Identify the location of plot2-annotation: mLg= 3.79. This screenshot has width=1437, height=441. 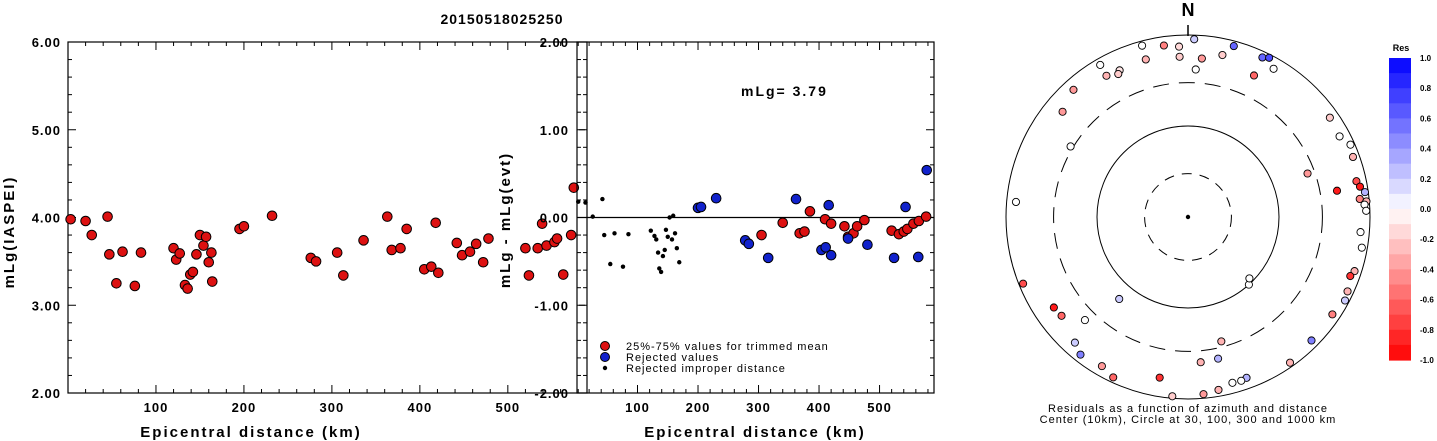
(784, 91).